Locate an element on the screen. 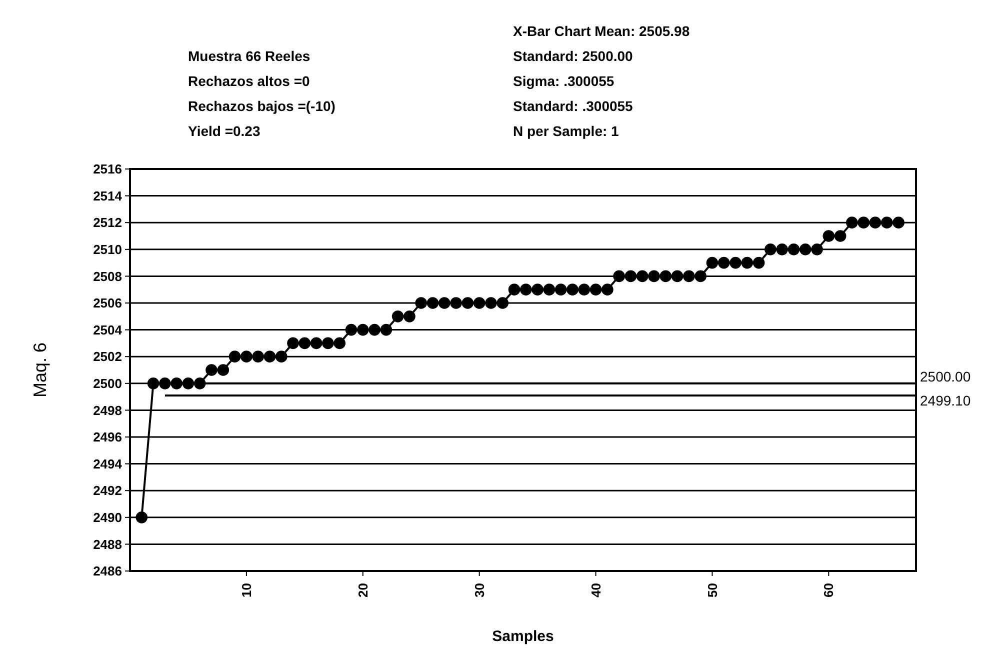  y-tick-label: 2512 is located at coordinates (107, 222).